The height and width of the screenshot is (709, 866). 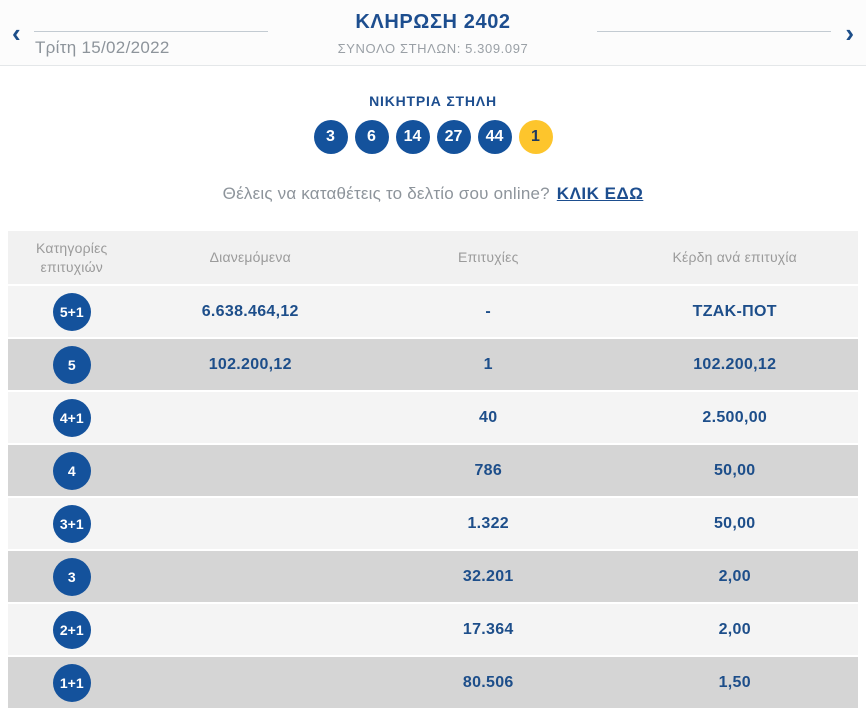 I want to click on column-header-wins: Επιτυχίες, so click(x=488, y=257).